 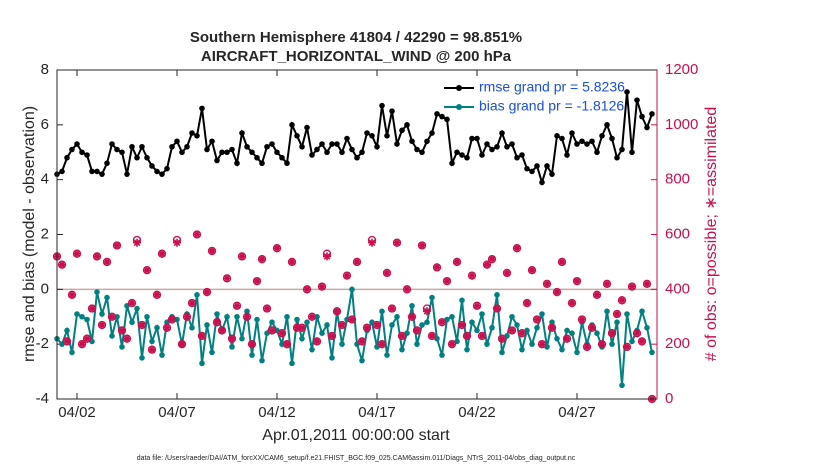 What do you see at coordinates (377, 412) in the screenshot?
I see `x-tick-label: 04/17` at bounding box center [377, 412].